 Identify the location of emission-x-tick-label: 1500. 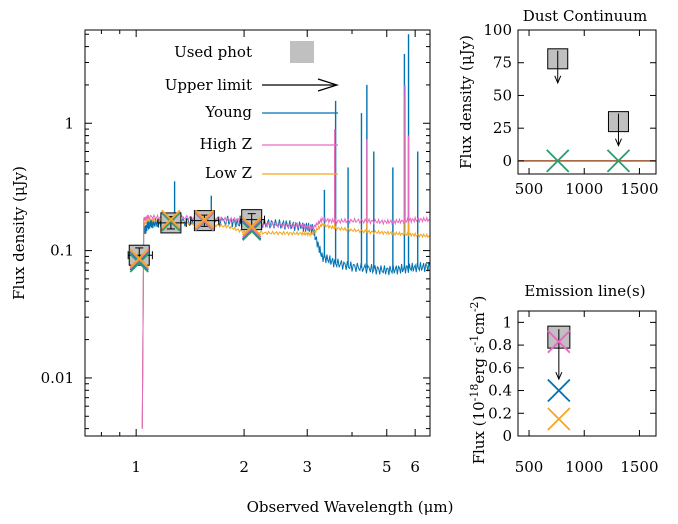
(639, 467).